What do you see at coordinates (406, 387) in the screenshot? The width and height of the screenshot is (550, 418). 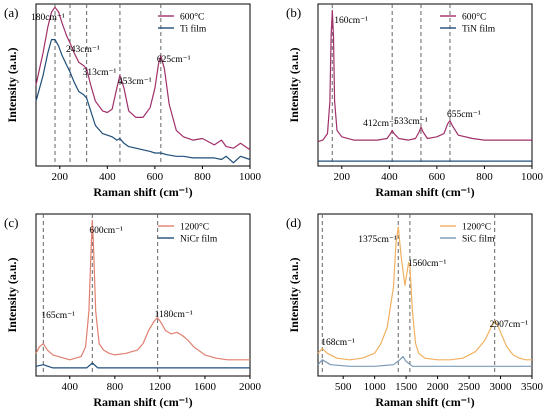 I see `x-tick-label: 1500` at bounding box center [406, 387].